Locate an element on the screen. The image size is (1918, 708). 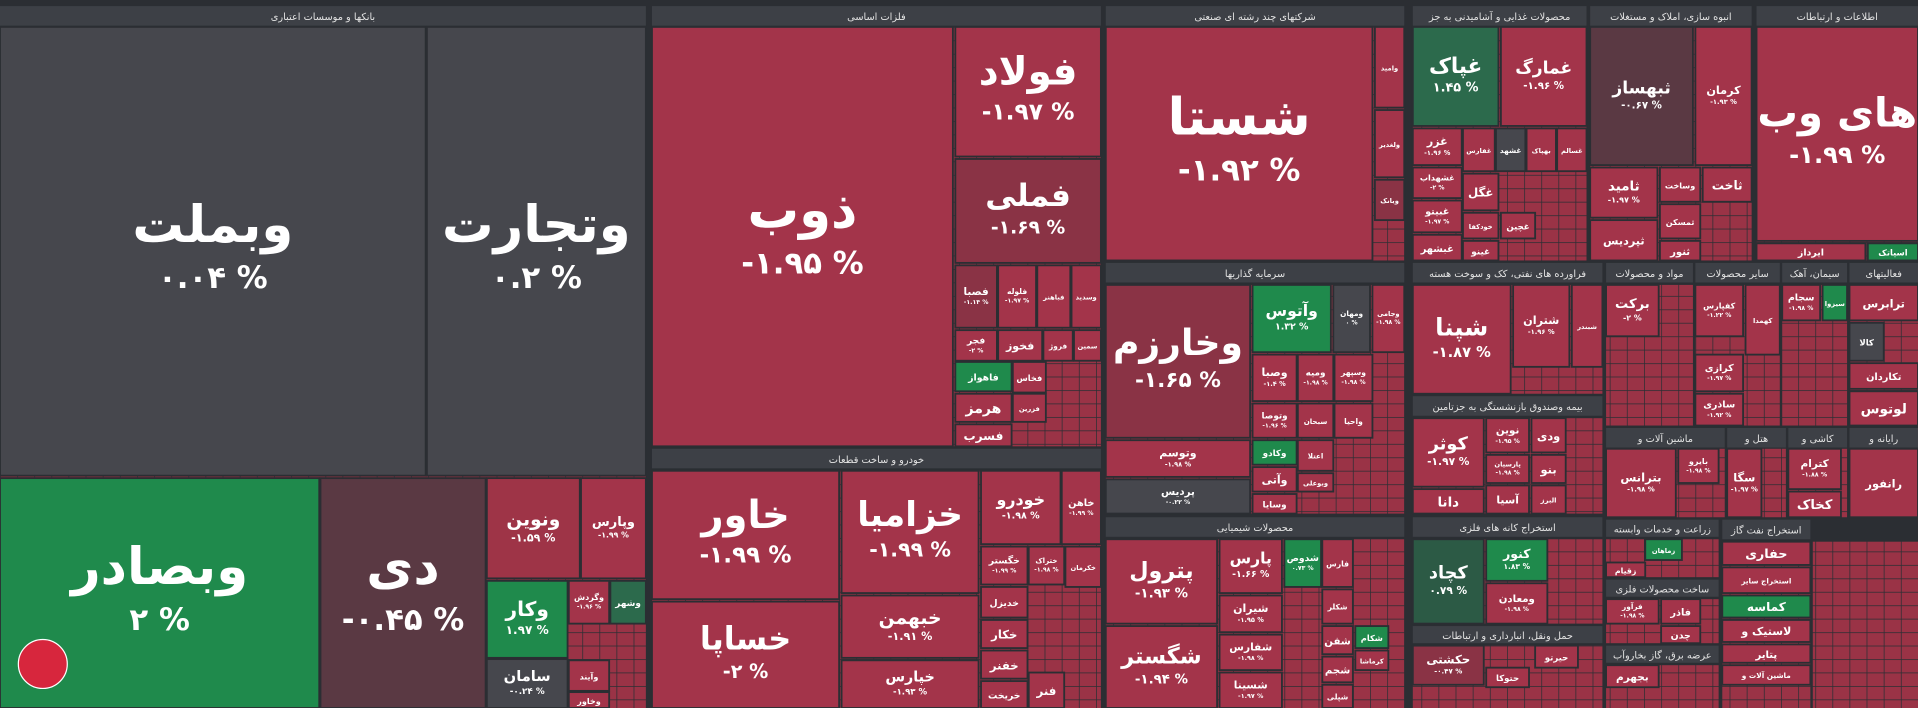
stock-name: کفپارس is located at coordinates (1719, 307).